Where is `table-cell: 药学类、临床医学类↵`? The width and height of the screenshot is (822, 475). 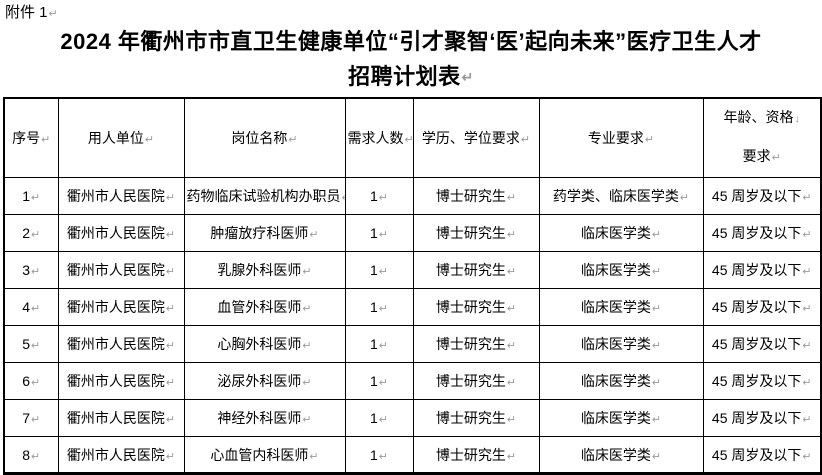
table-cell: 药学类、临床医学类↵ is located at coordinates (621, 196).